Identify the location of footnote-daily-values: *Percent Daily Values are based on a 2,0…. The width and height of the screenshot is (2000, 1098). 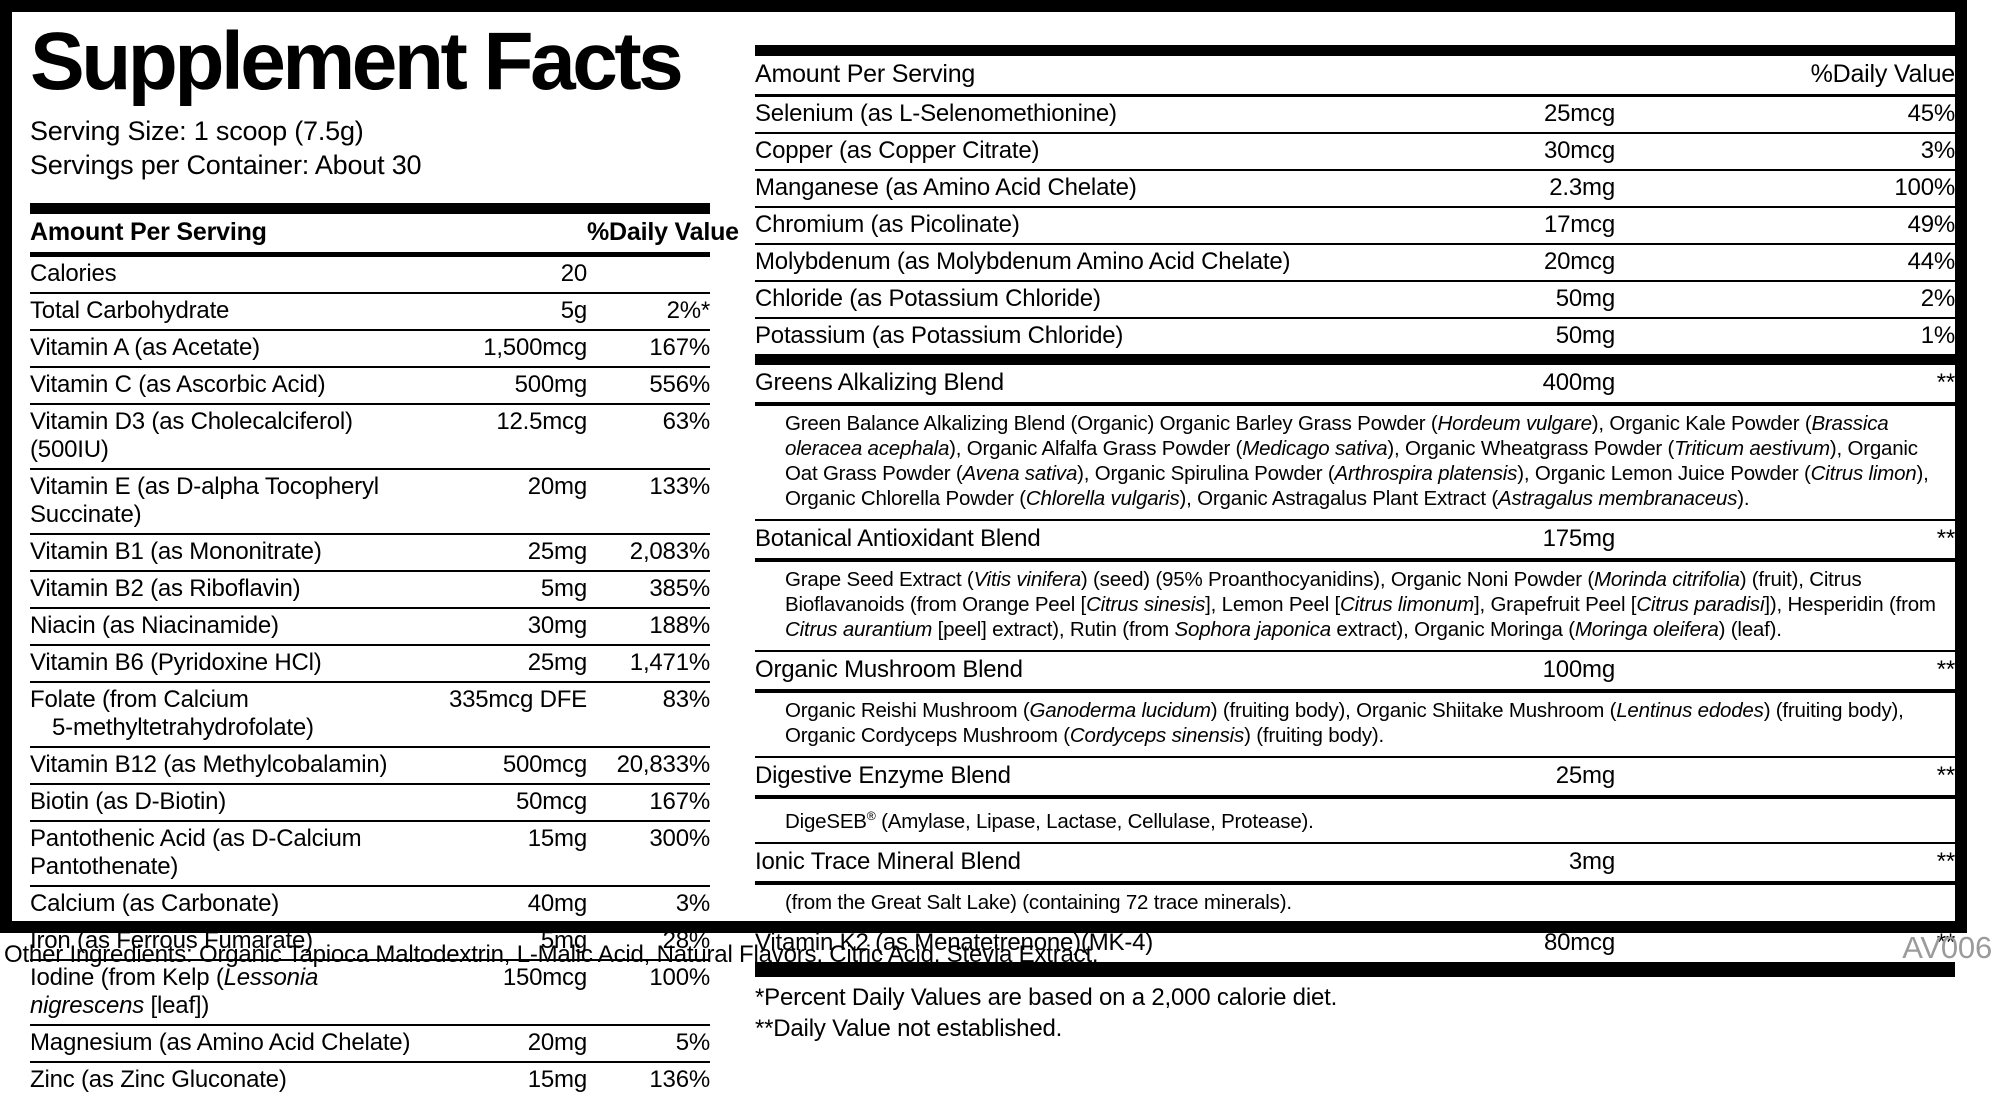
(1046, 997).